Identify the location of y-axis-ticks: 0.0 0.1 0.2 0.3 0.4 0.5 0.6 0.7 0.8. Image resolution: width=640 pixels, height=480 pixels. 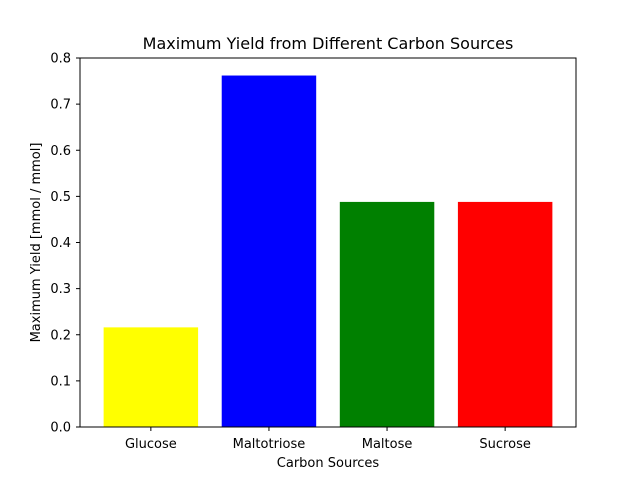
(65, 244).